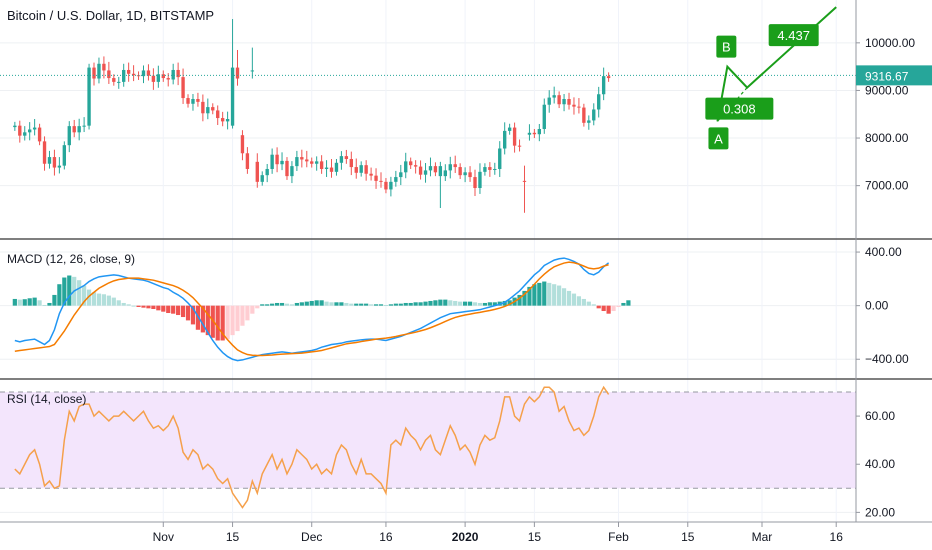  Describe the element at coordinates (776, 64) in the screenshot. I see `abcd-pattern-line` at that location.